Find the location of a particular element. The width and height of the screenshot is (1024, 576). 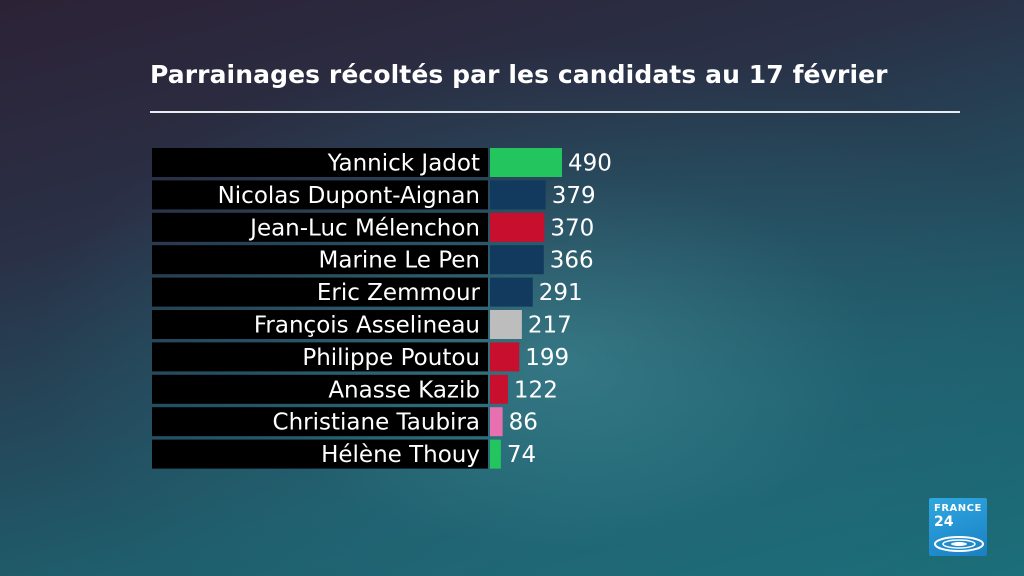

candidate-name: François Asselineau is located at coordinates (367, 326).